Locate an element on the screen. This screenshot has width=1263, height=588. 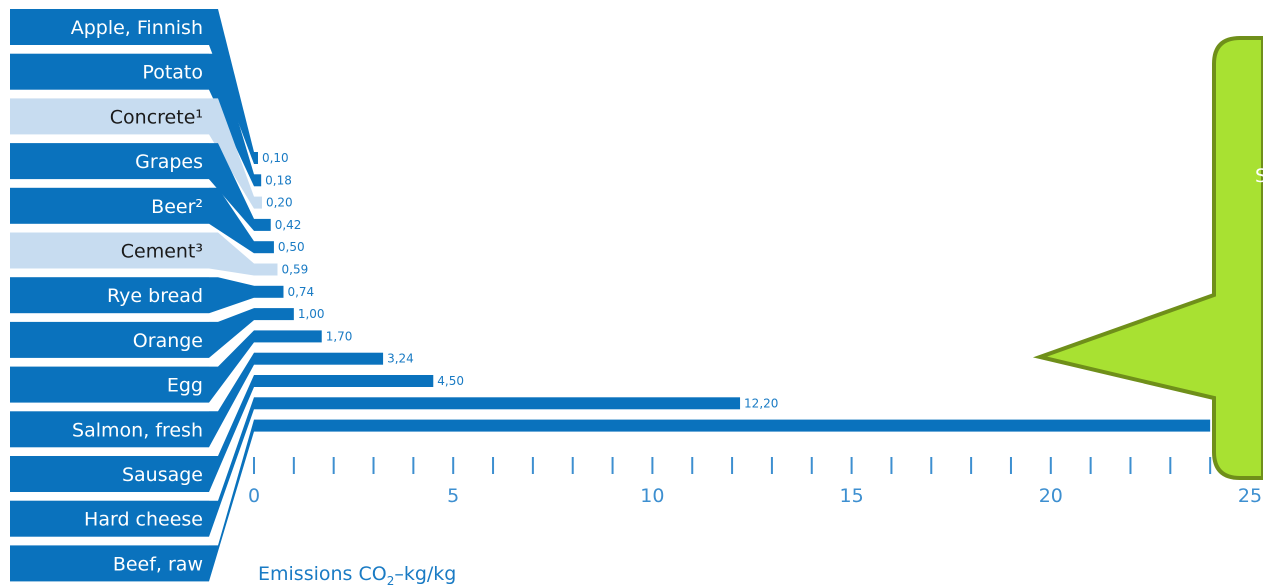
x-axis-title: Emissions CO2–kg/kg is located at coordinates (357, 575).